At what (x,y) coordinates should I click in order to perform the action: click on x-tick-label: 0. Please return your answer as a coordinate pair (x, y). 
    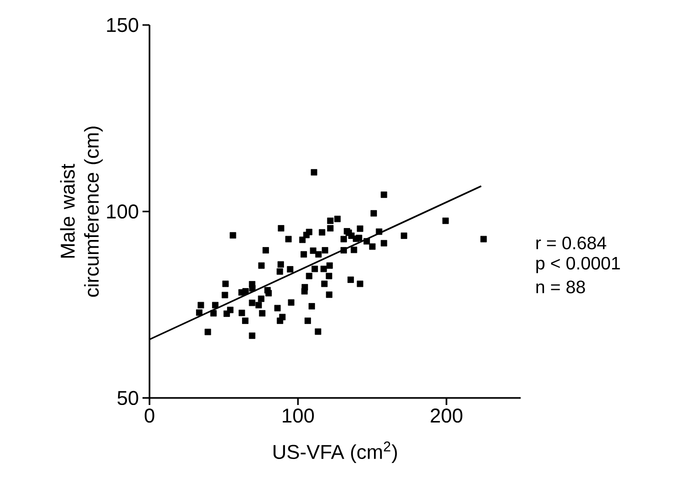
    Looking at the image, I should click on (149, 415).